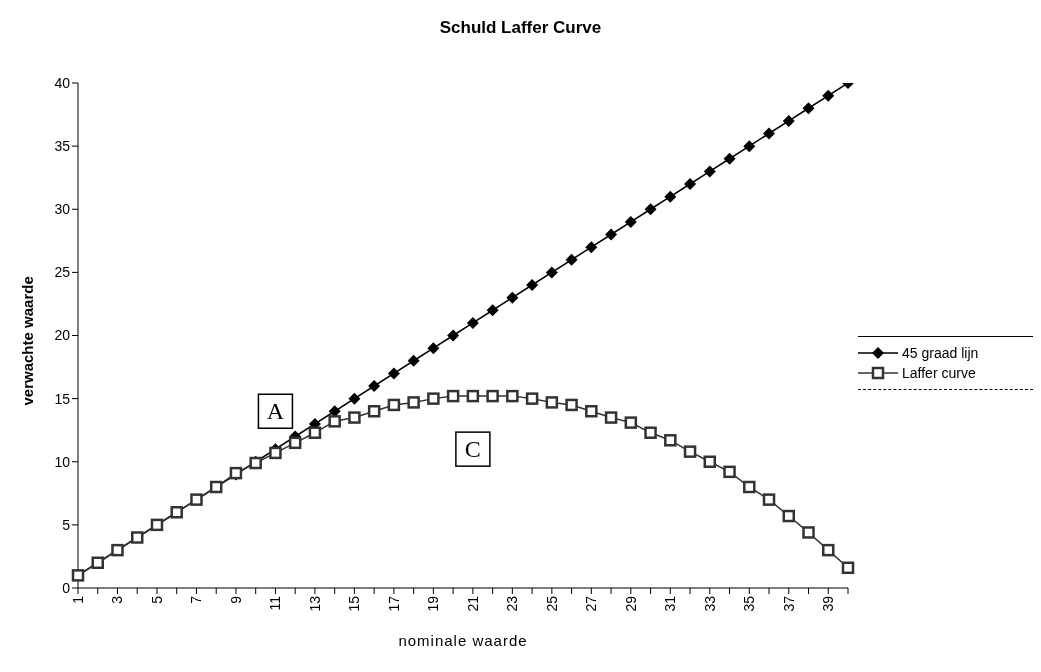 Image resolution: width=1041 pixels, height=672 pixels. What do you see at coordinates (235, 599) in the screenshot?
I see `x-tick-label: 9` at bounding box center [235, 599].